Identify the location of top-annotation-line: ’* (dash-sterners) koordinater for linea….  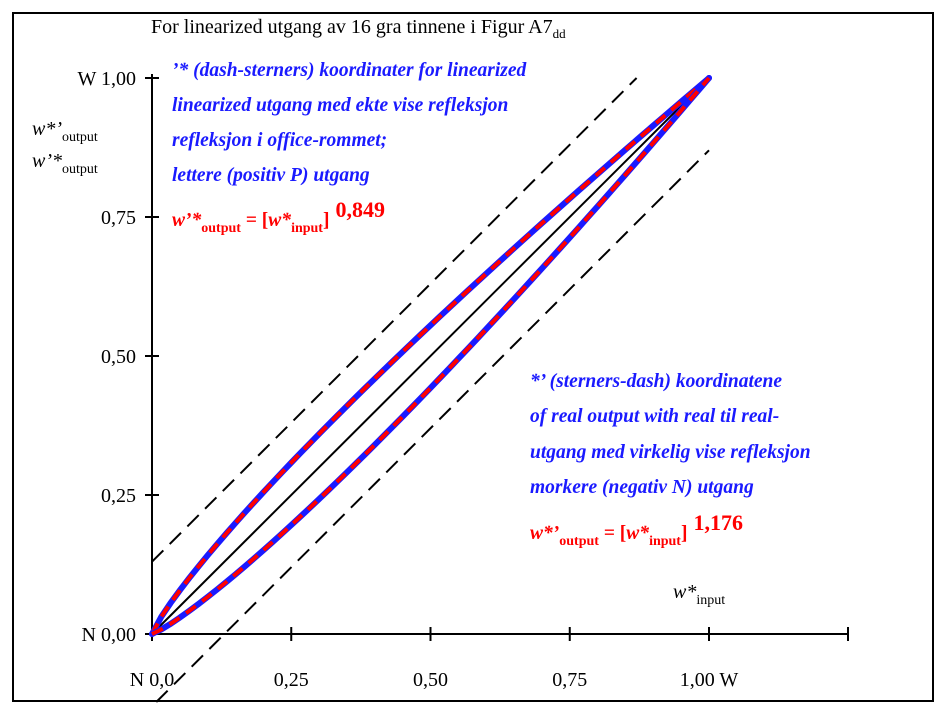
(349, 70).